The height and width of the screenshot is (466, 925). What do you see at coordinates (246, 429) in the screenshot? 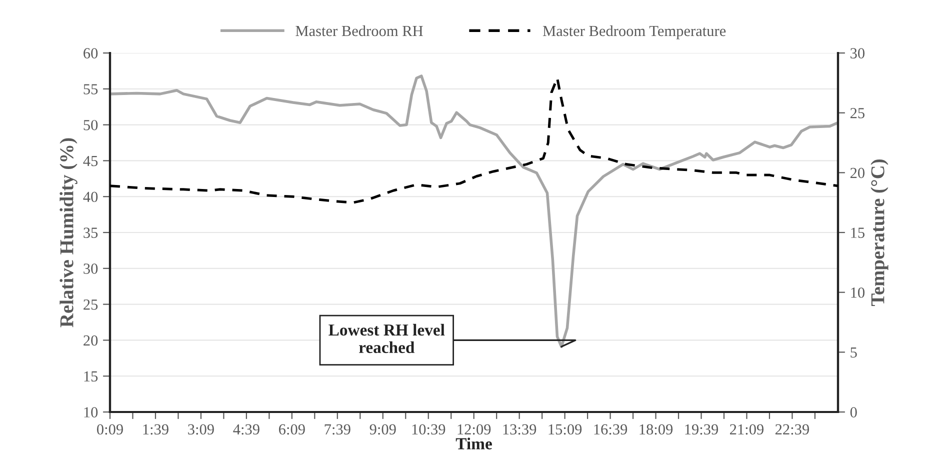
I see `x-tick-label: 4:39` at bounding box center [246, 429].